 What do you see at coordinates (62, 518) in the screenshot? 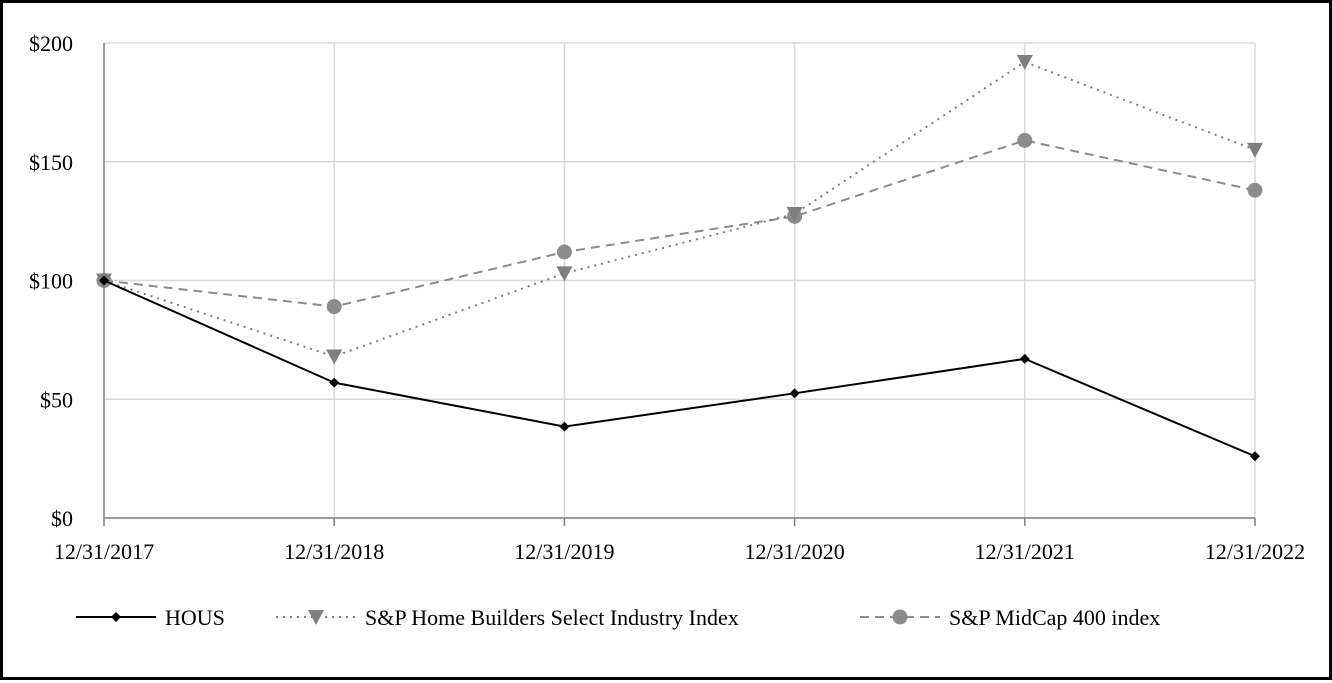
I see `y-tick-label: $0` at bounding box center [62, 518].